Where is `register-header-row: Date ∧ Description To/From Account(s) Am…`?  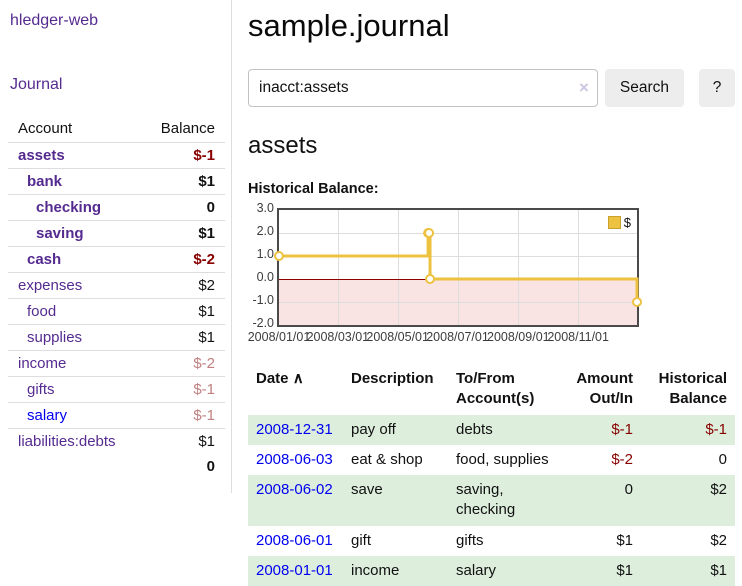 register-header-row: Date ∧ Description To/From Account(s) Am… is located at coordinates (491, 391).